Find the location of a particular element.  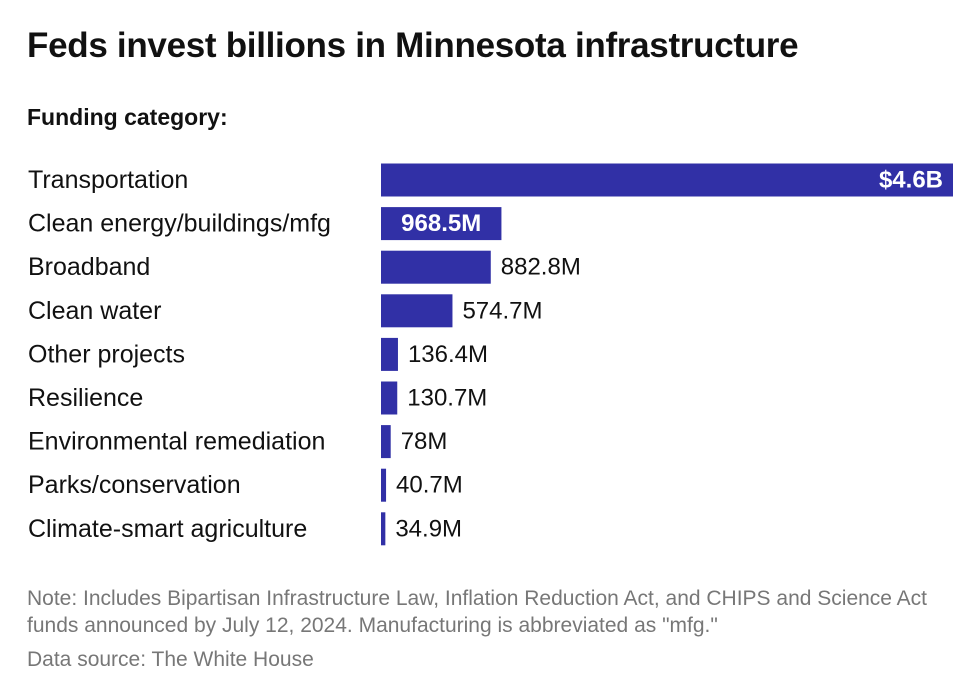

chart-subtitle: Funding category: is located at coordinates (127, 117).